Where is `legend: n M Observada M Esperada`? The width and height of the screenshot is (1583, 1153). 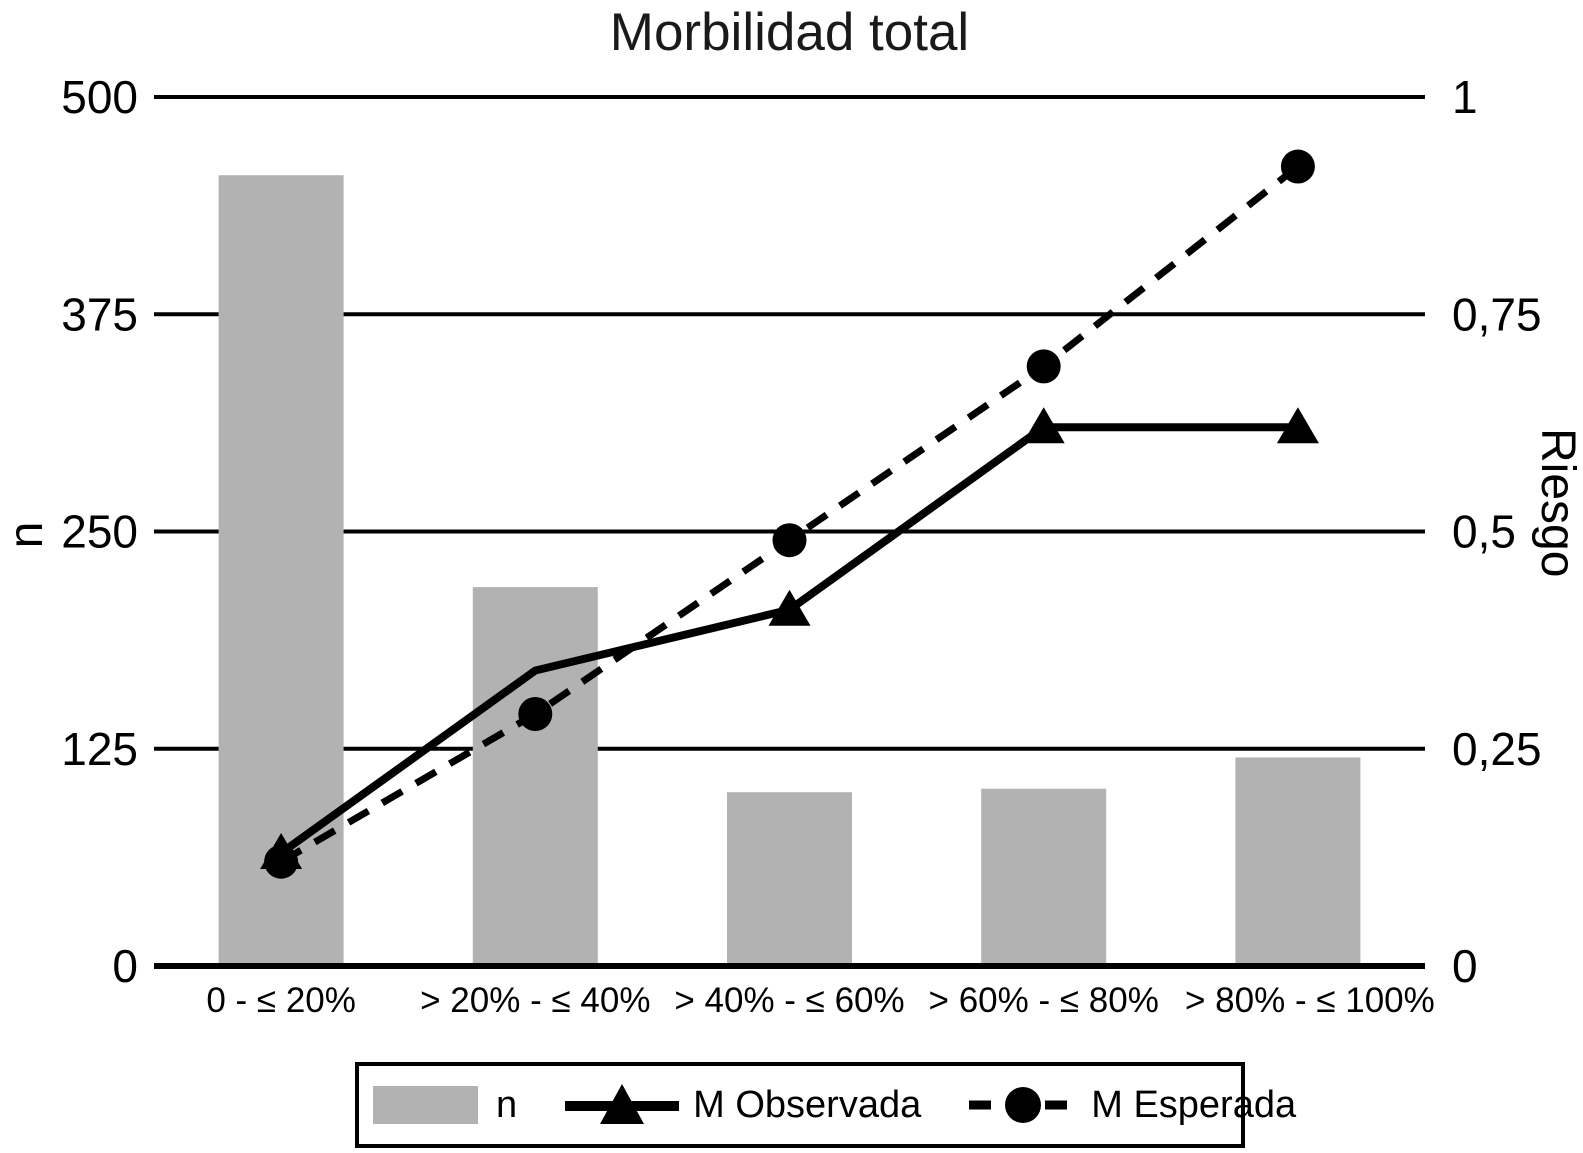 legend: n M Observada M Esperada is located at coordinates (825, 1105).